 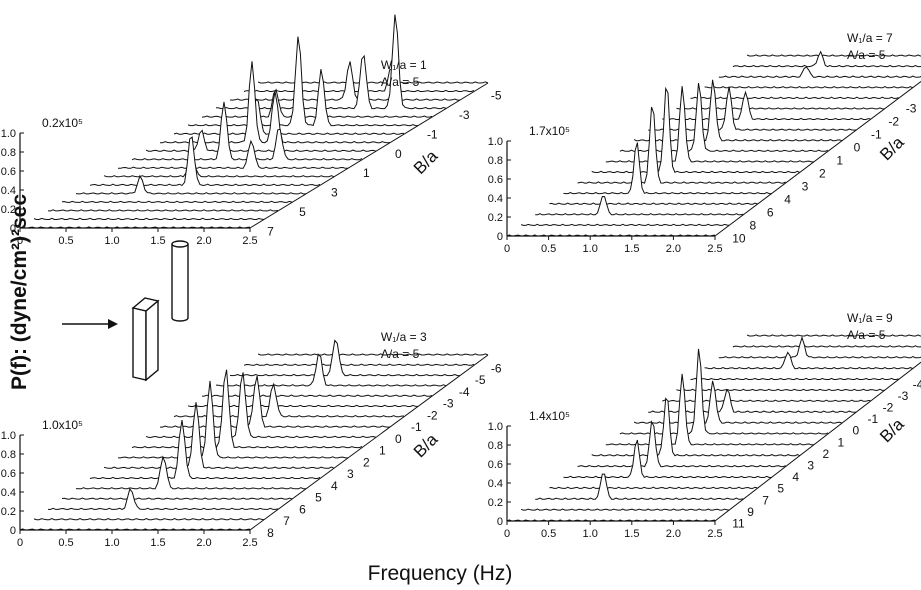 What do you see at coordinates (8, 134) in the screenshot?
I see `amplitude-tick-label: 1.0` at bounding box center [8, 134].